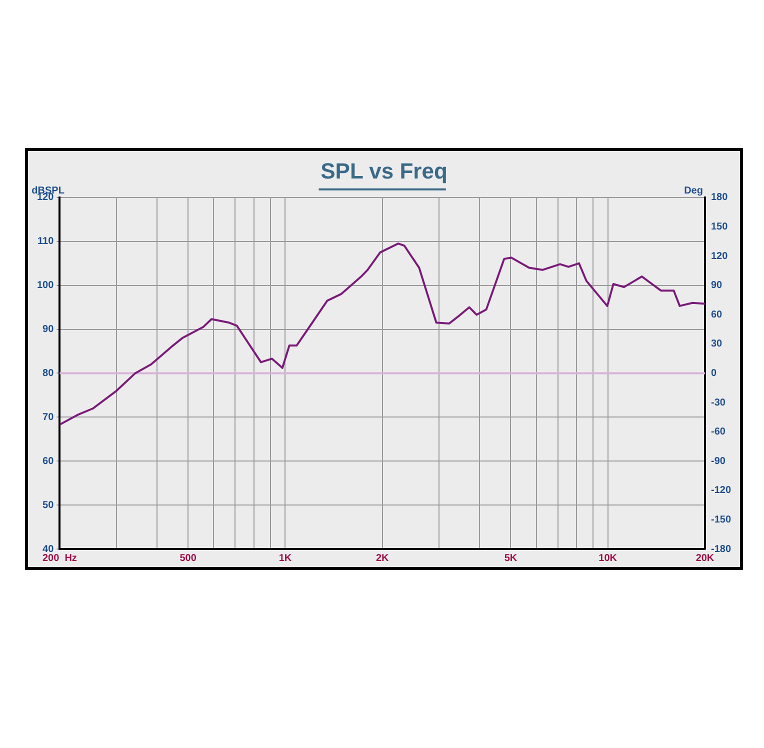  I want to click on x-tick-label: 1K, so click(285, 558).